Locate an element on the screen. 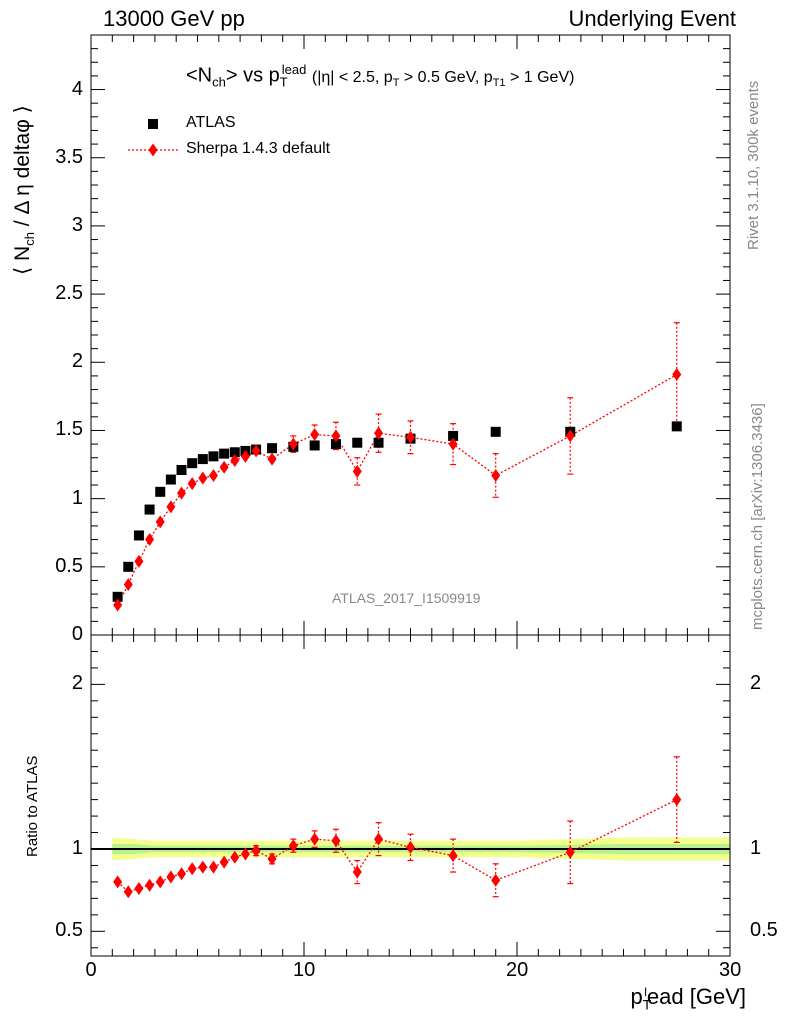 The height and width of the screenshot is (1024, 786). main-y-axis-label: ⟨ Nch / Δ η deltaφ ⟩ is located at coordinates (24, 190).